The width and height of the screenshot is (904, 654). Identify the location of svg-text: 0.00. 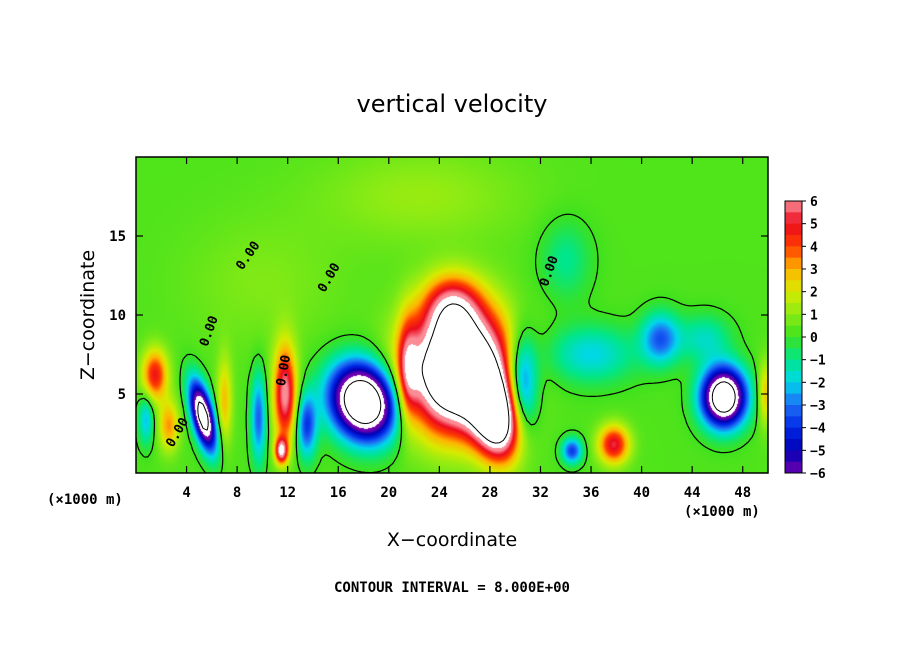
(284, 371).